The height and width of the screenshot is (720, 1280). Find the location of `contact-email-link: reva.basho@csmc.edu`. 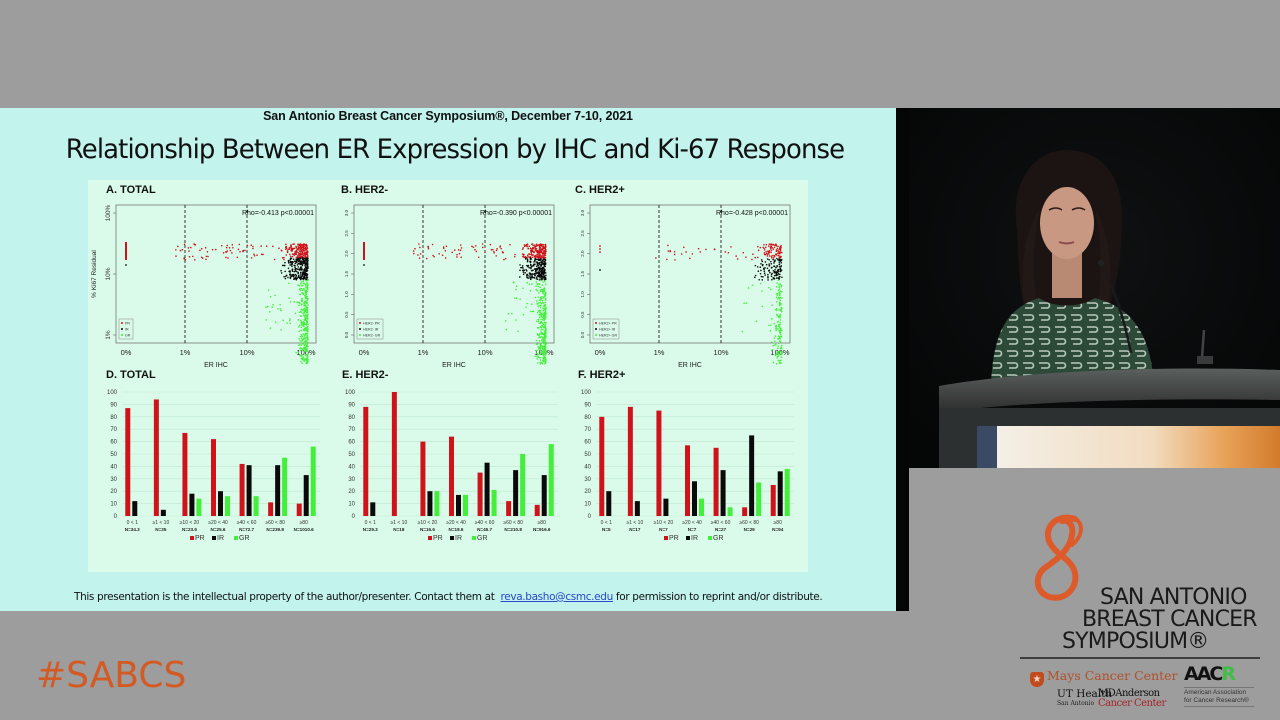

contact-email-link: reva.basho@csmc.edu is located at coordinates (557, 597).